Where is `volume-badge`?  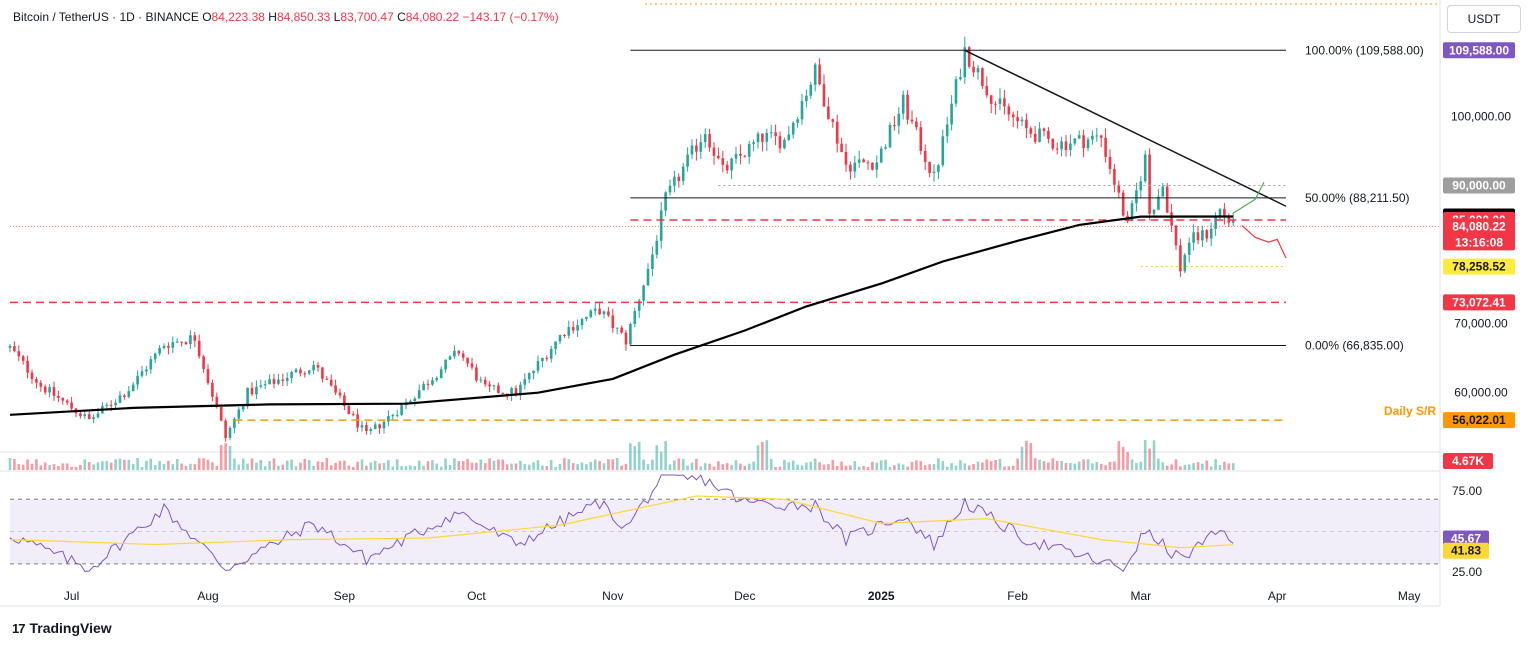
volume-badge is located at coordinates (1468, 461).